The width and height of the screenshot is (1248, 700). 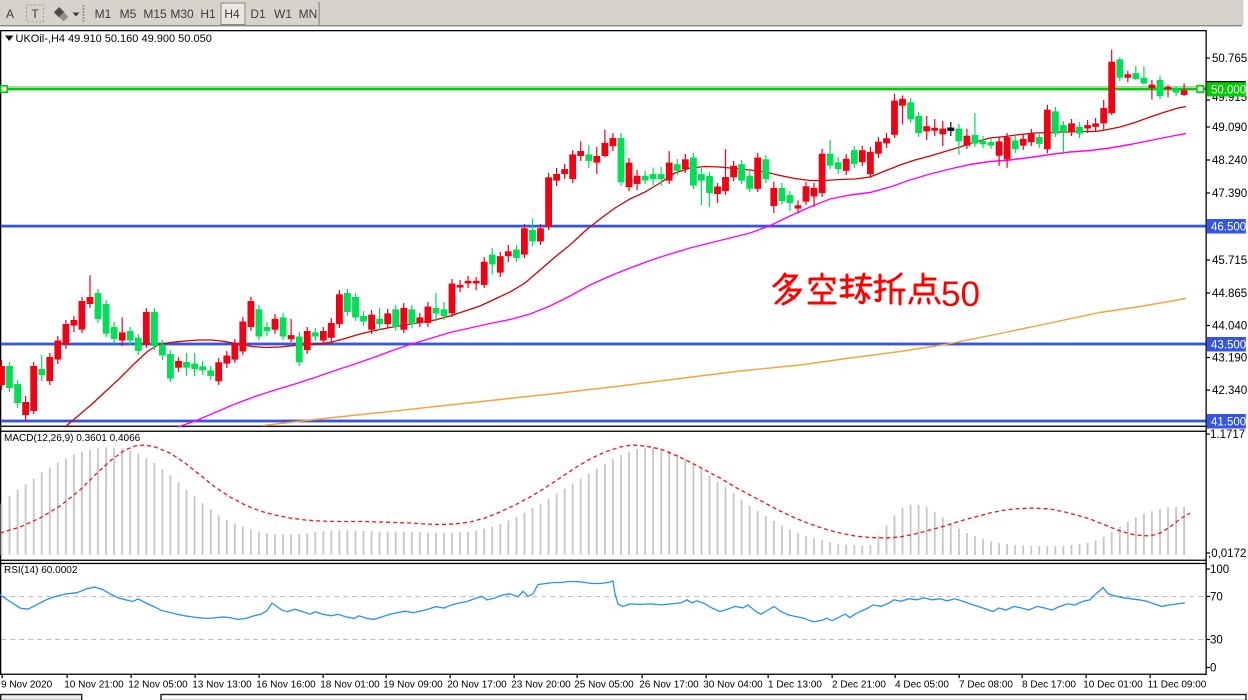 What do you see at coordinates (1229, 327) in the screenshot?
I see `svg-text: 44.040` at bounding box center [1229, 327].